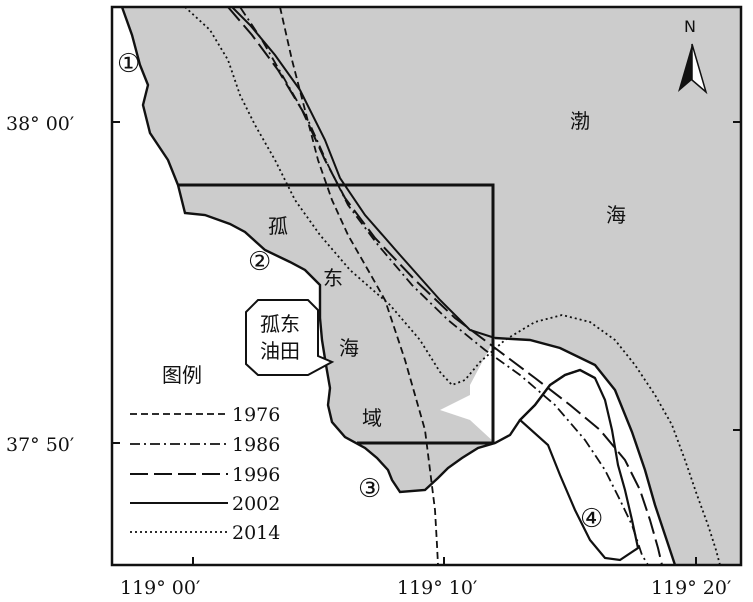  What do you see at coordinates (205, 474) in the screenshot?
I see `legend: 1976 1986 1996 2002 2014` at bounding box center [205, 474].